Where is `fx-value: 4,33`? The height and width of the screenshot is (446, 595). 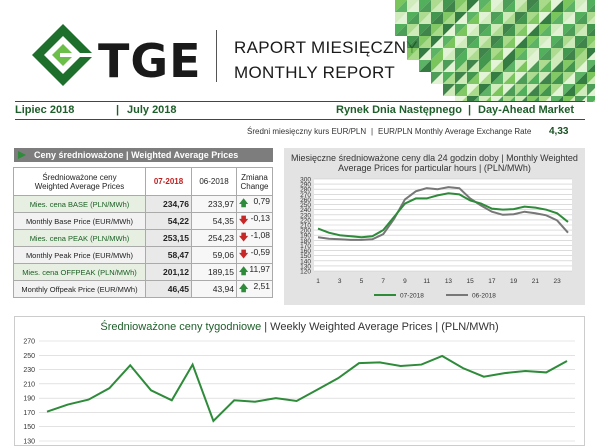 fx-value: 4,33 is located at coordinates (559, 131).